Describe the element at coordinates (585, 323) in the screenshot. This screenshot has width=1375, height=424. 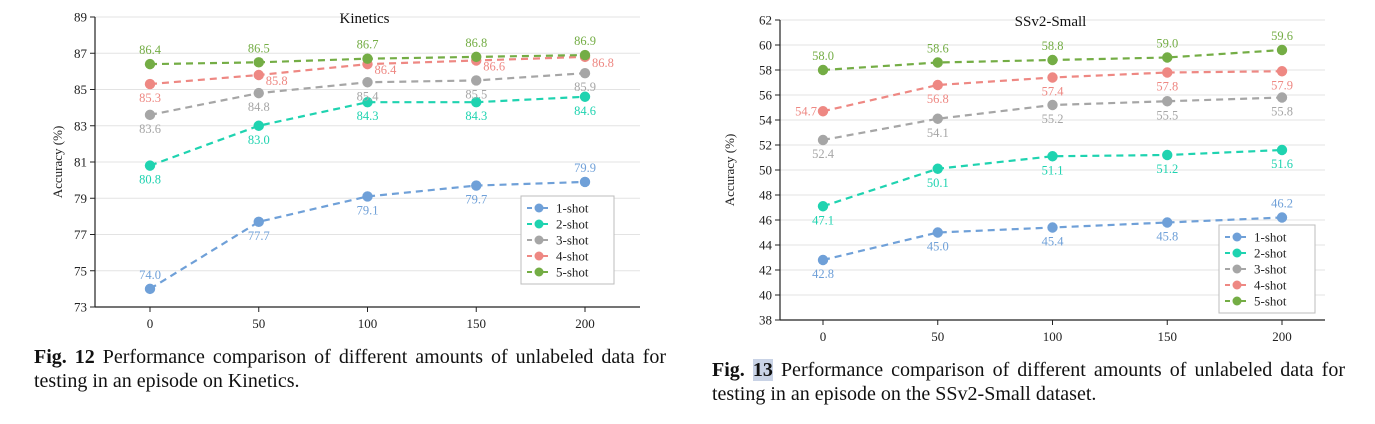
I see `kinetics-x-tick-label: 200` at that location.